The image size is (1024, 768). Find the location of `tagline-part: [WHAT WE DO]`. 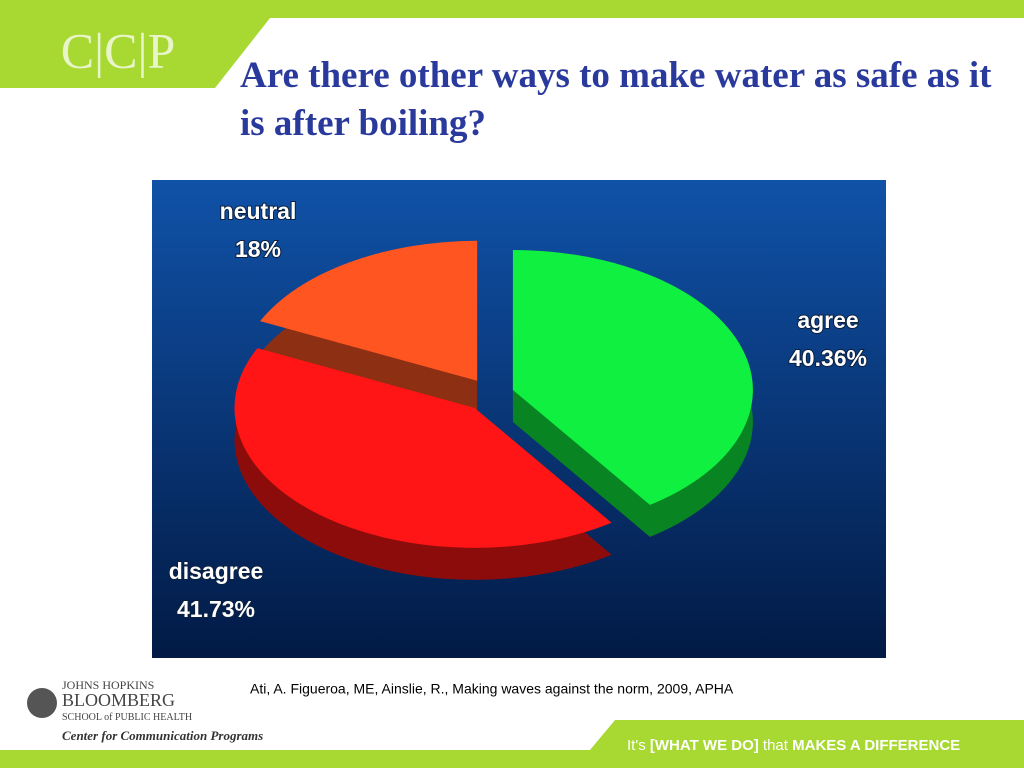

tagline-part: [WHAT WE DO] is located at coordinates (704, 745).